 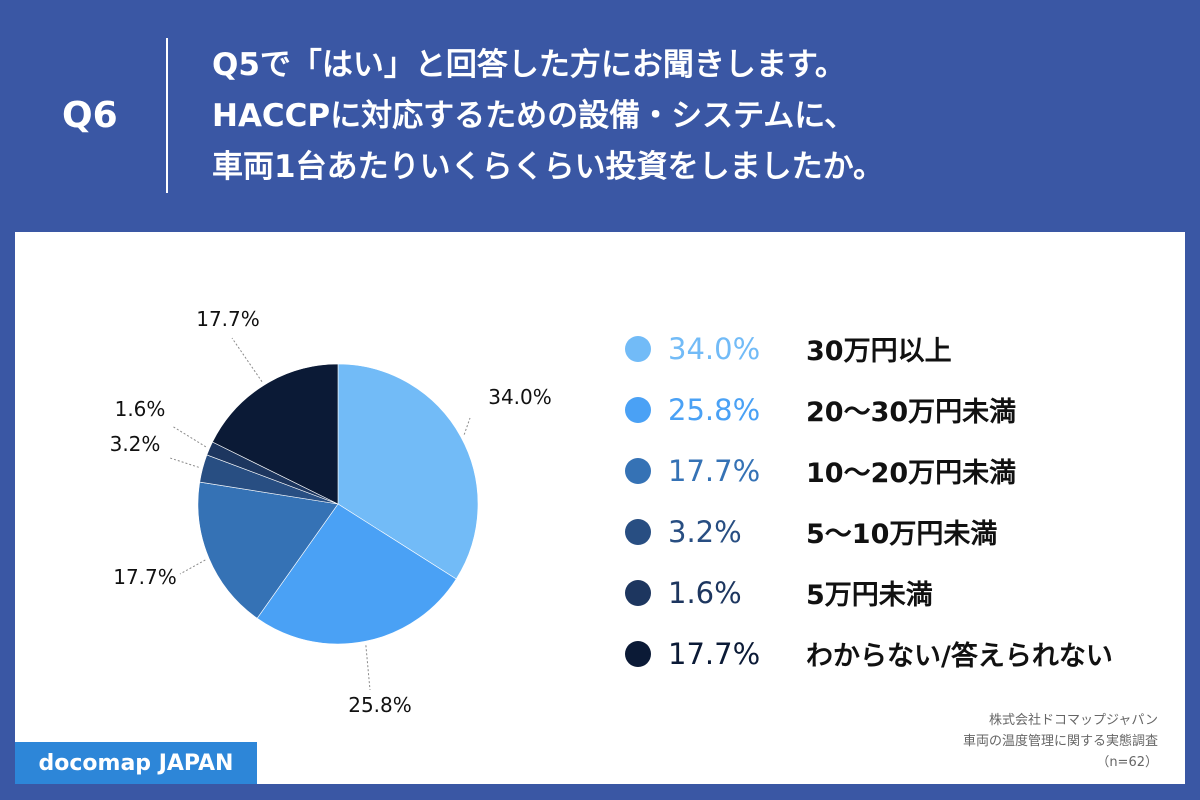 What do you see at coordinates (548, 167) in the screenshot?
I see `question-line-3: 車両1台あたりいくらくらい投資をしましたか。` at bounding box center [548, 167].